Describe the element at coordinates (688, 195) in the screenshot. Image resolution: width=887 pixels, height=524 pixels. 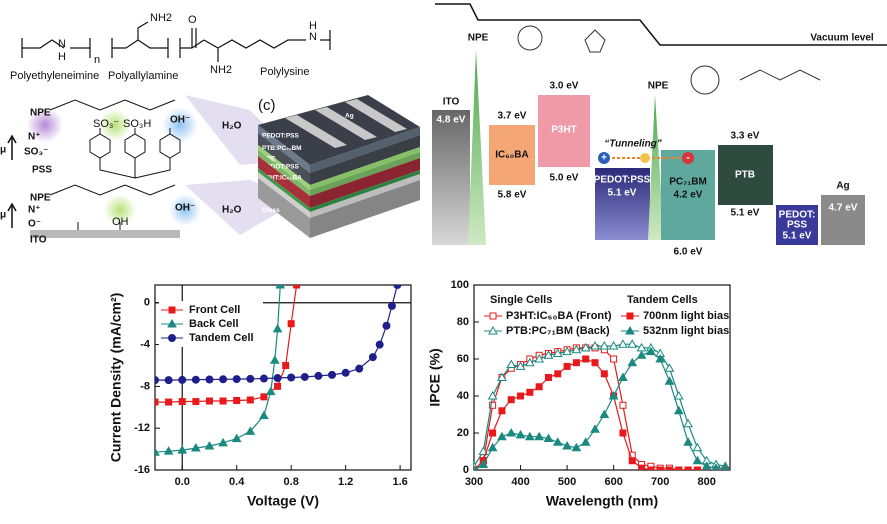
I see `label: 4.2 eV` at that location.